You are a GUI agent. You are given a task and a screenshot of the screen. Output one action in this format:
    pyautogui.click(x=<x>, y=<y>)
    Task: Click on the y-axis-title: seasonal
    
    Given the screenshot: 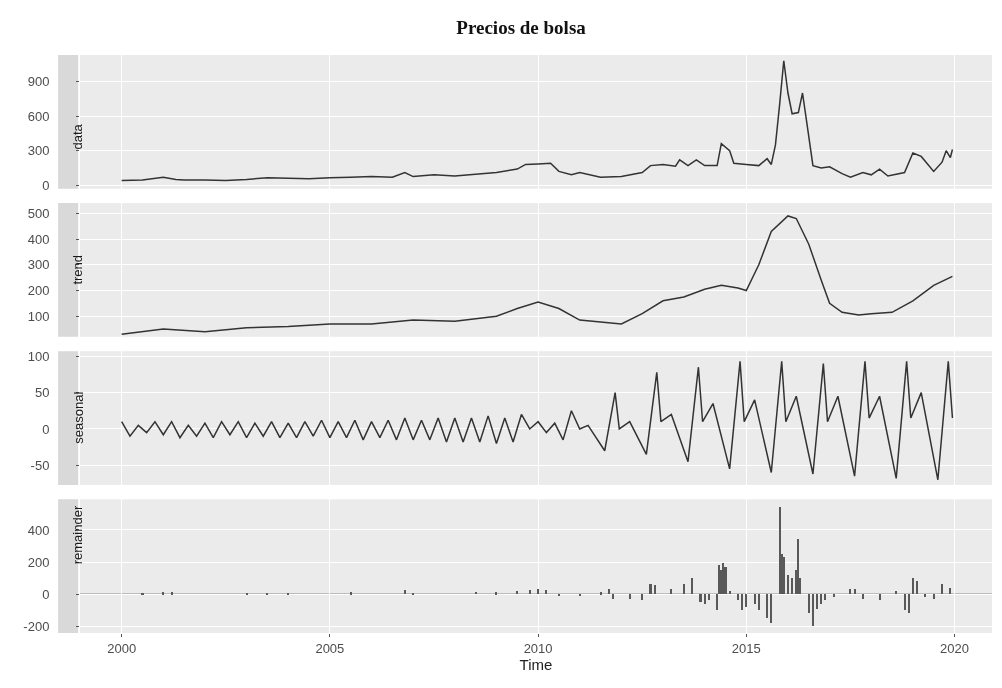 What is the action you would take?
    pyautogui.click(x=78, y=417)
    